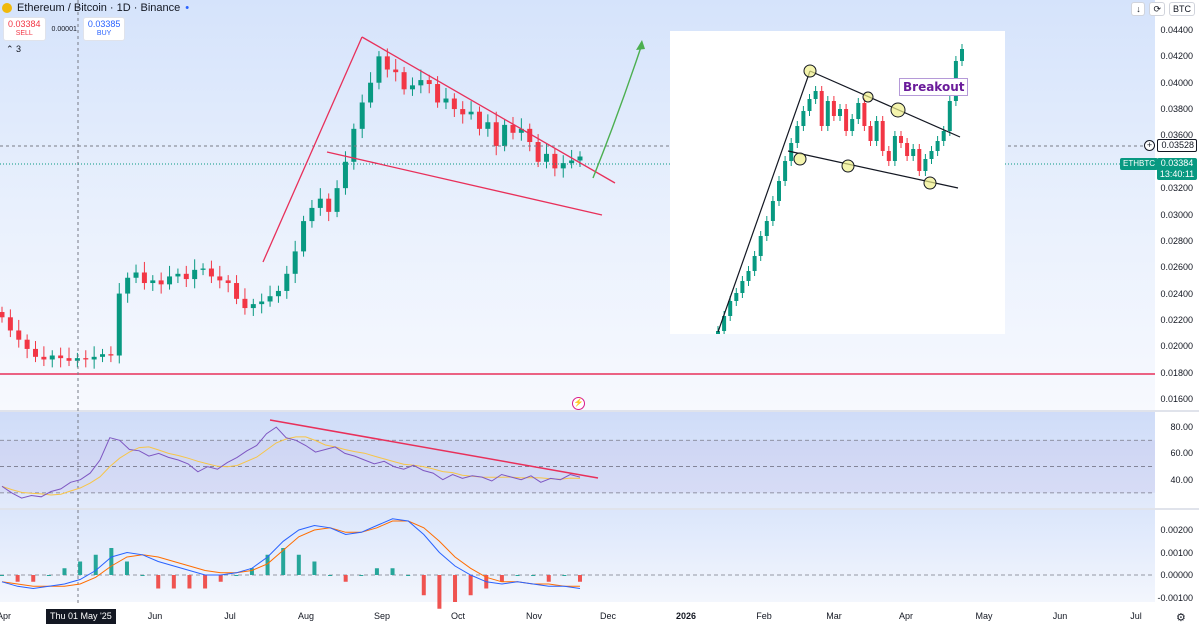 This screenshot has width=1199, height=628. What do you see at coordinates (382, 616) in the screenshot?
I see `time-axis-label: Sep` at bounding box center [382, 616].